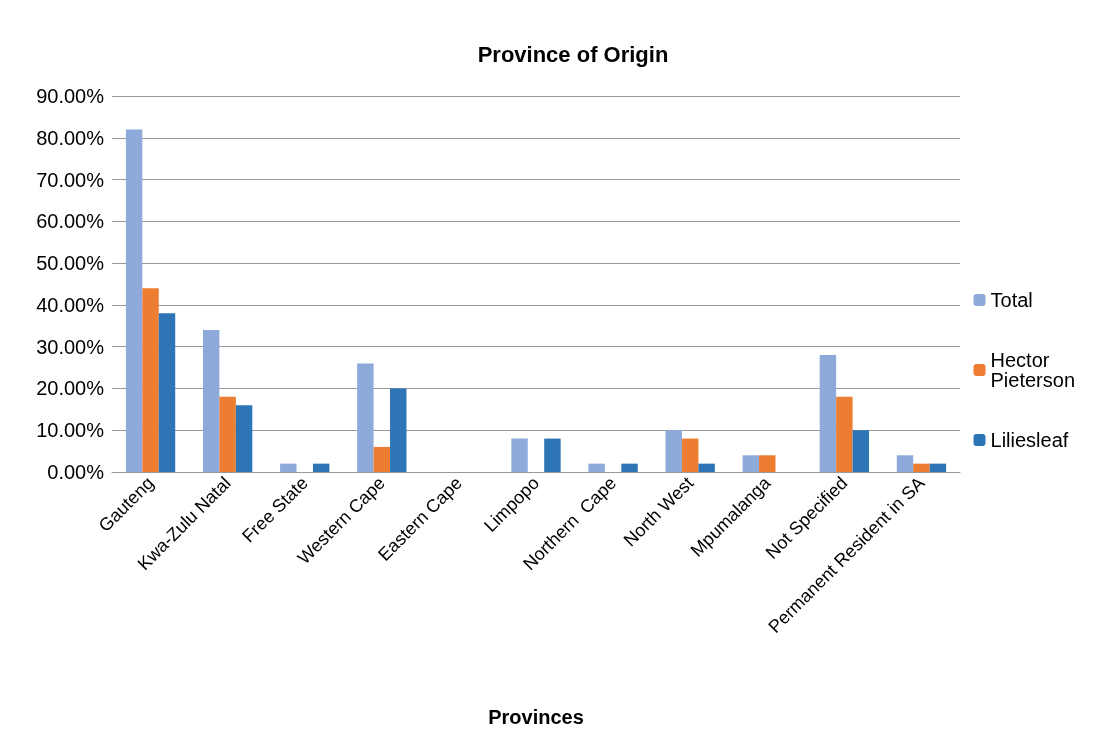 This screenshot has height=740, width=1097. Describe the element at coordinates (1011, 300) in the screenshot. I see `legend-label: Total` at that location.